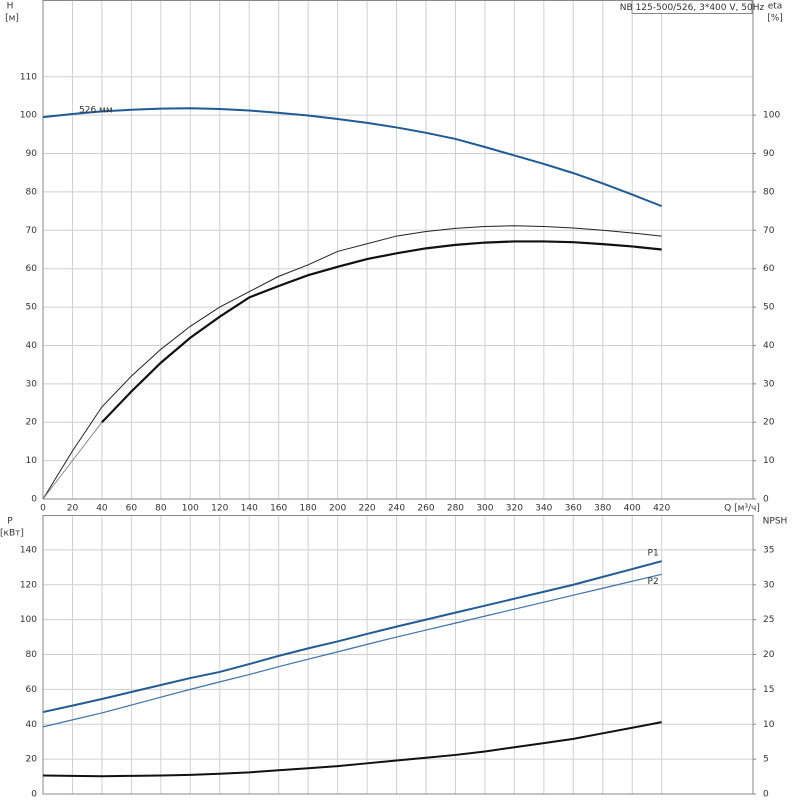  What do you see at coordinates (161, 509) in the screenshot?
I see `x-tick-label: 80` at bounding box center [161, 509].